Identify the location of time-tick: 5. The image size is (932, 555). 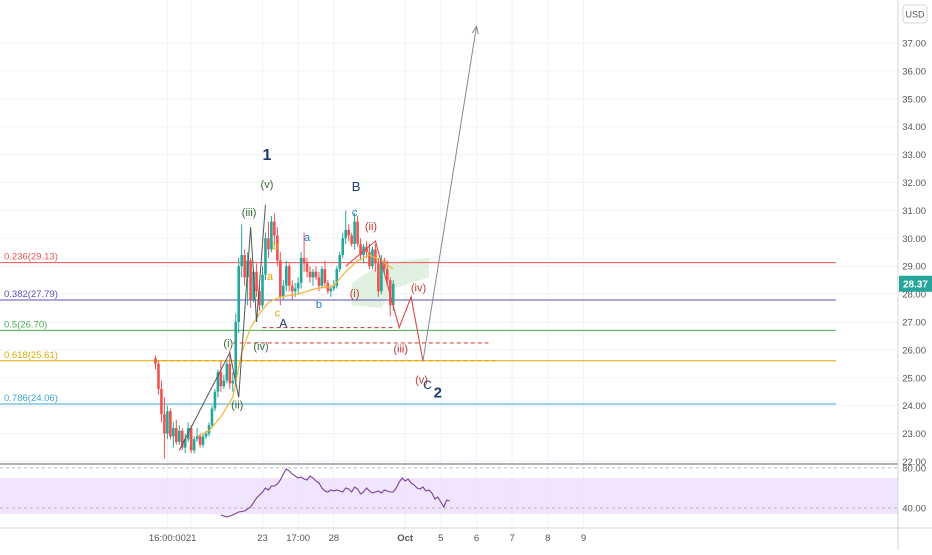
(440, 538).